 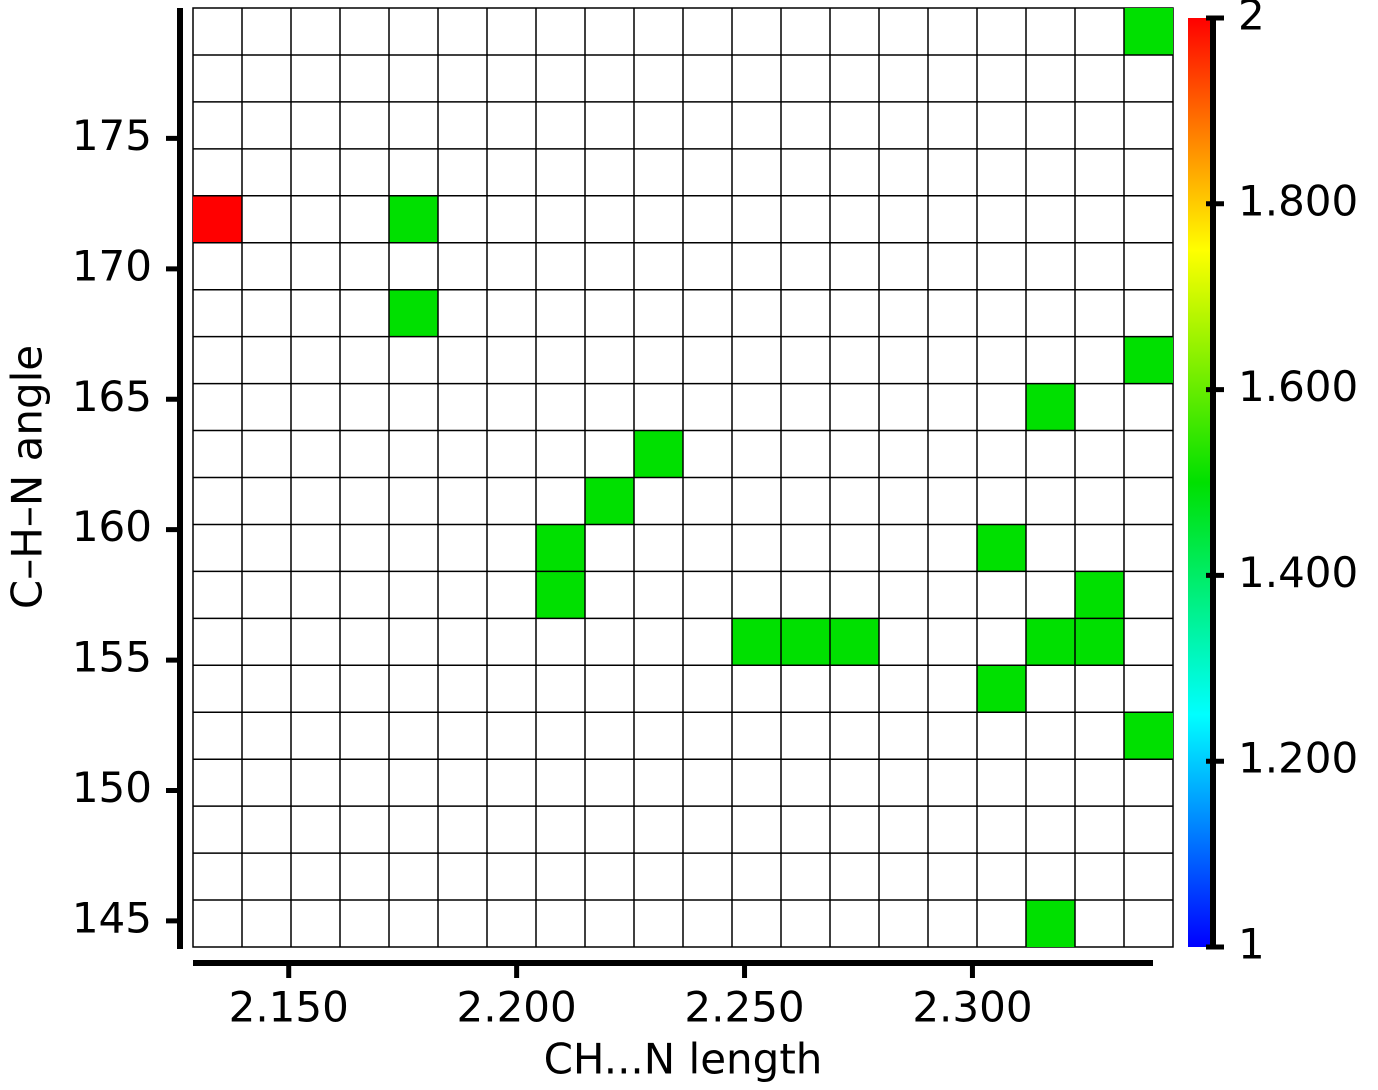 What do you see at coordinates (1251, 20) in the screenshot?
I see `colorbar-tick-label: 2` at bounding box center [1251, 20].